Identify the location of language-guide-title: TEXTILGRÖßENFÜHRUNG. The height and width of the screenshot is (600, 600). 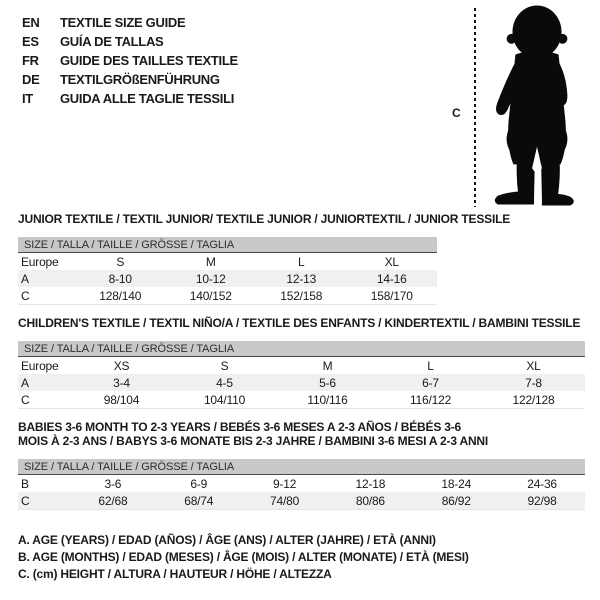
(140, 79).